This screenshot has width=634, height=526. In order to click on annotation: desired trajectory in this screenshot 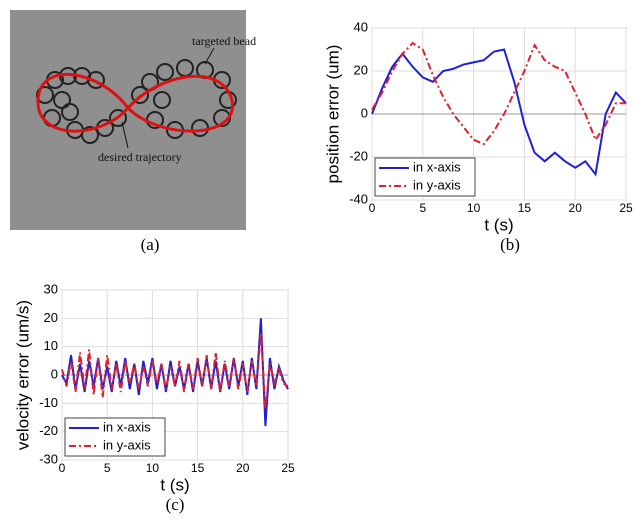, I will do `click(140, 157)`.